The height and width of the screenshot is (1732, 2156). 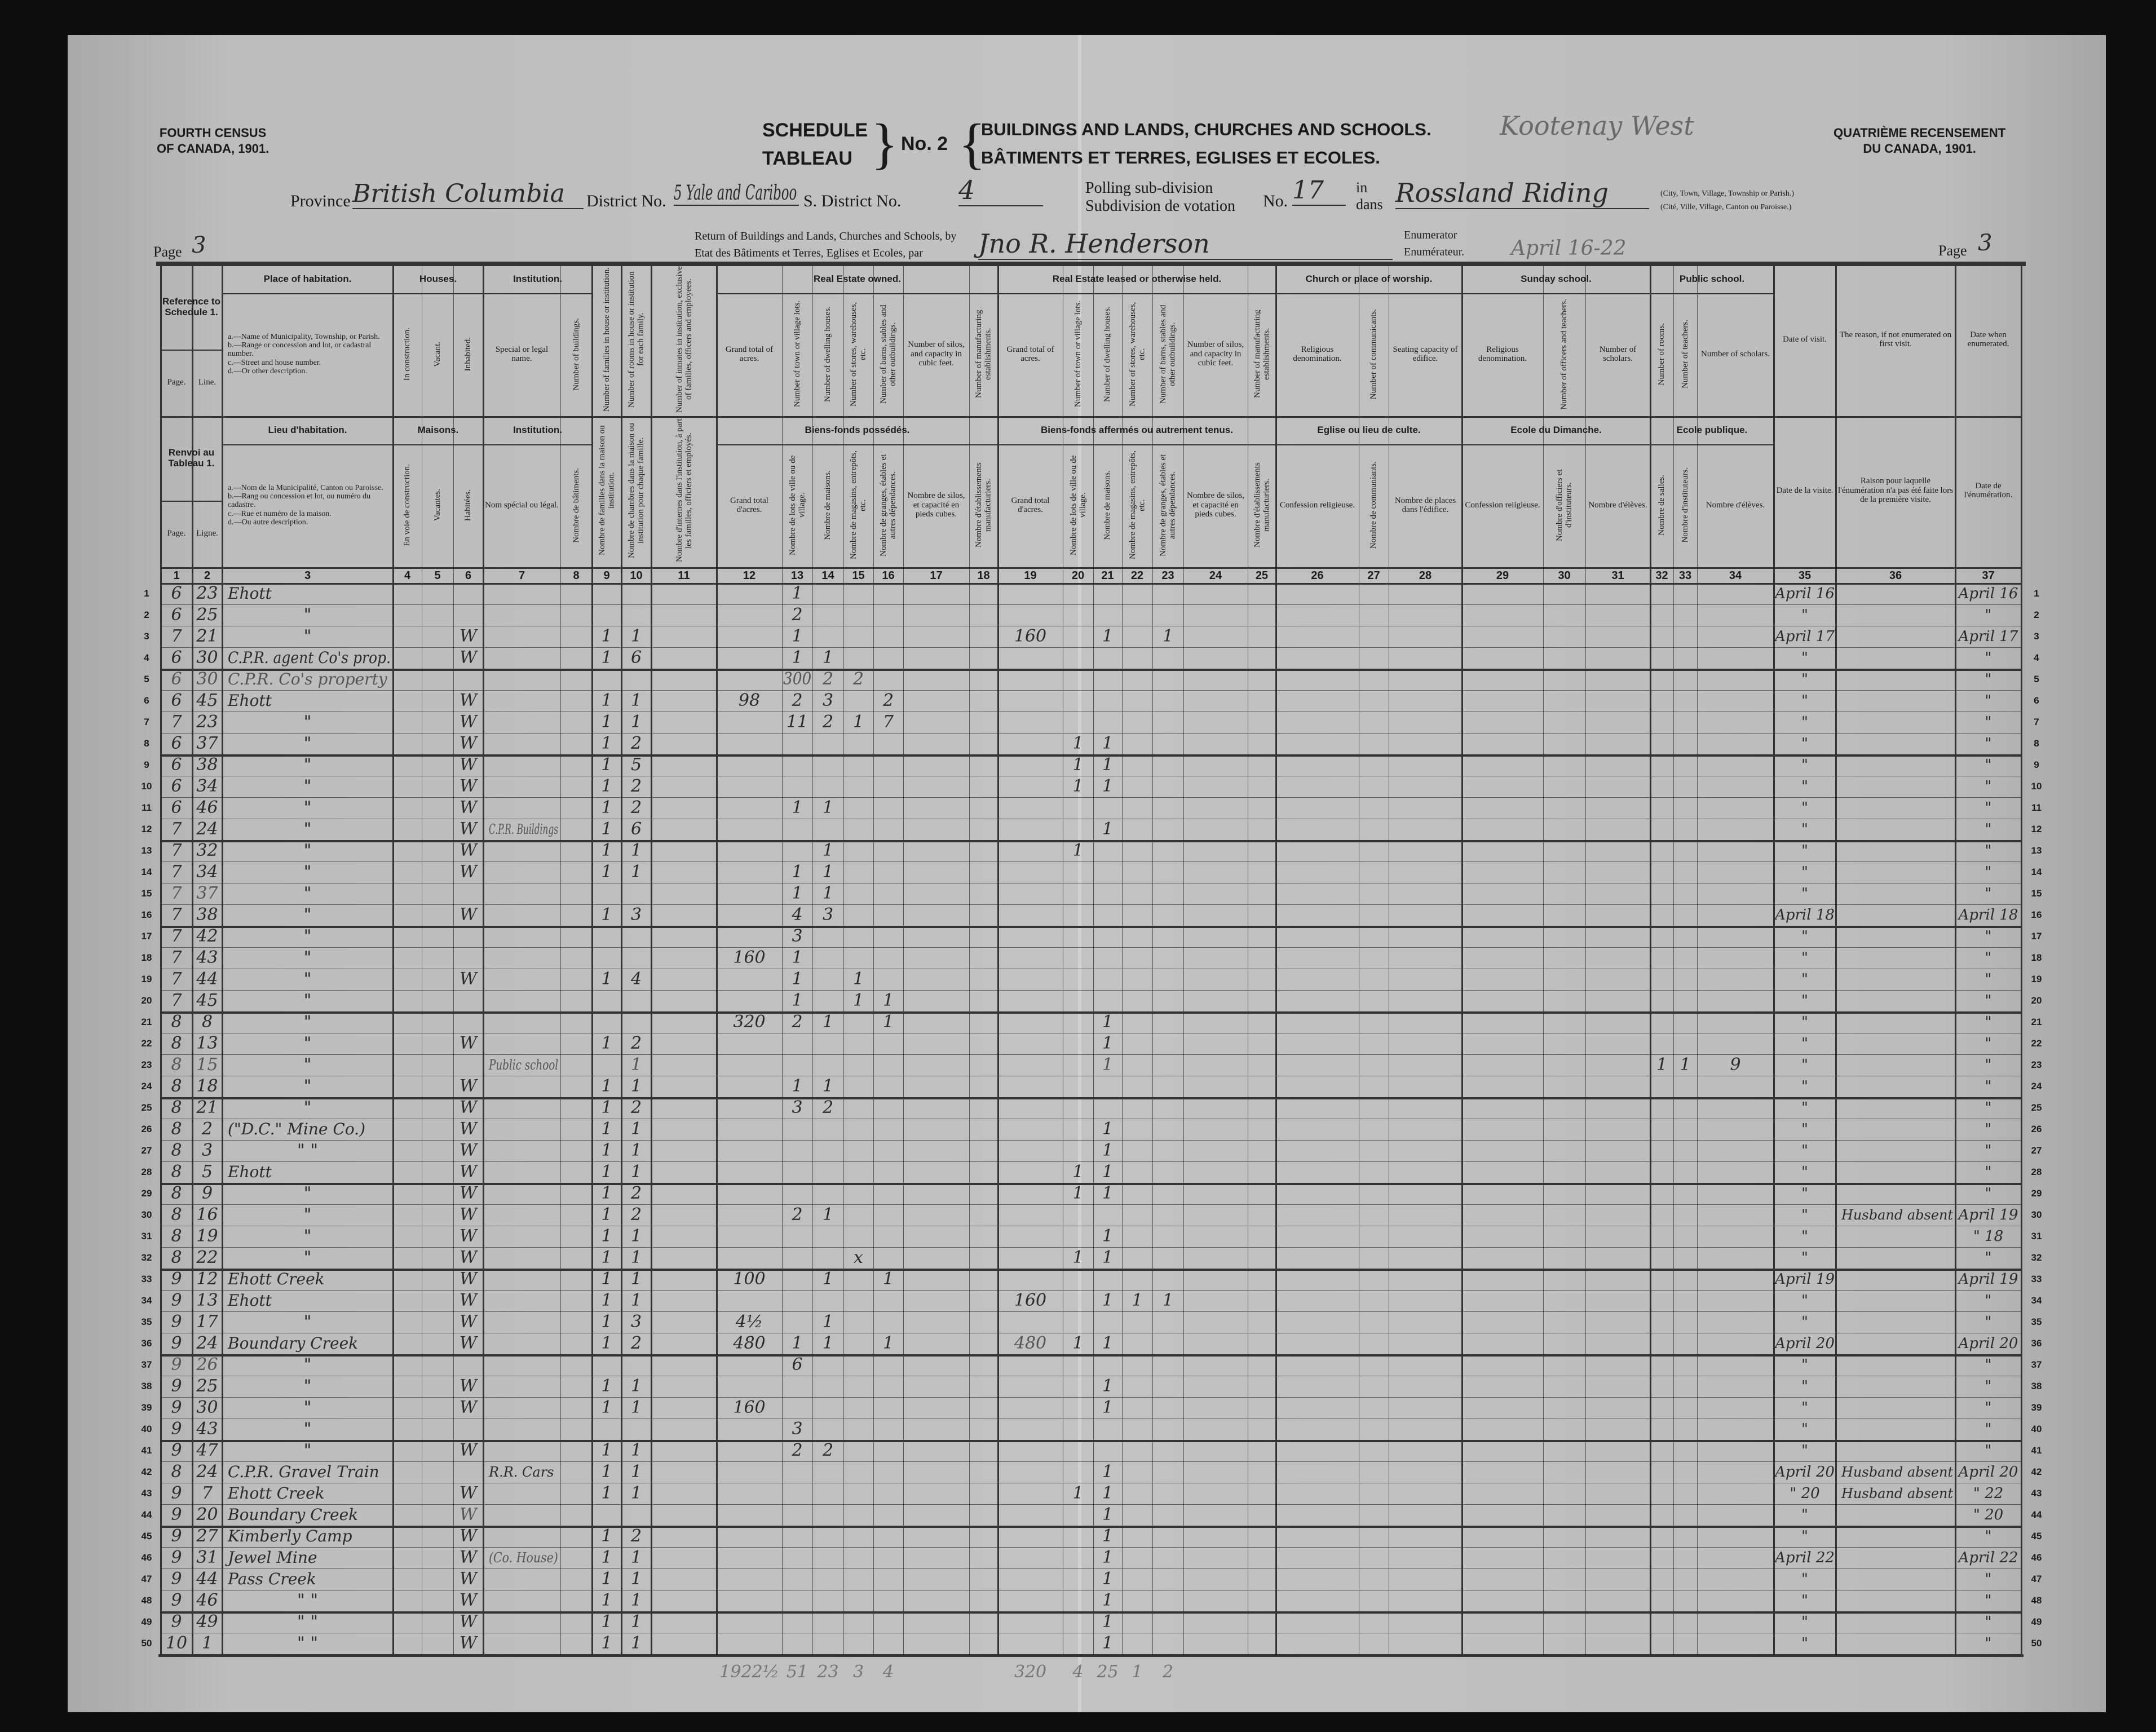 What do you see at coordinates (176, 1280) in the screenshot?
I see `cell-col-1: 9` at bounding box center [176, 1280].